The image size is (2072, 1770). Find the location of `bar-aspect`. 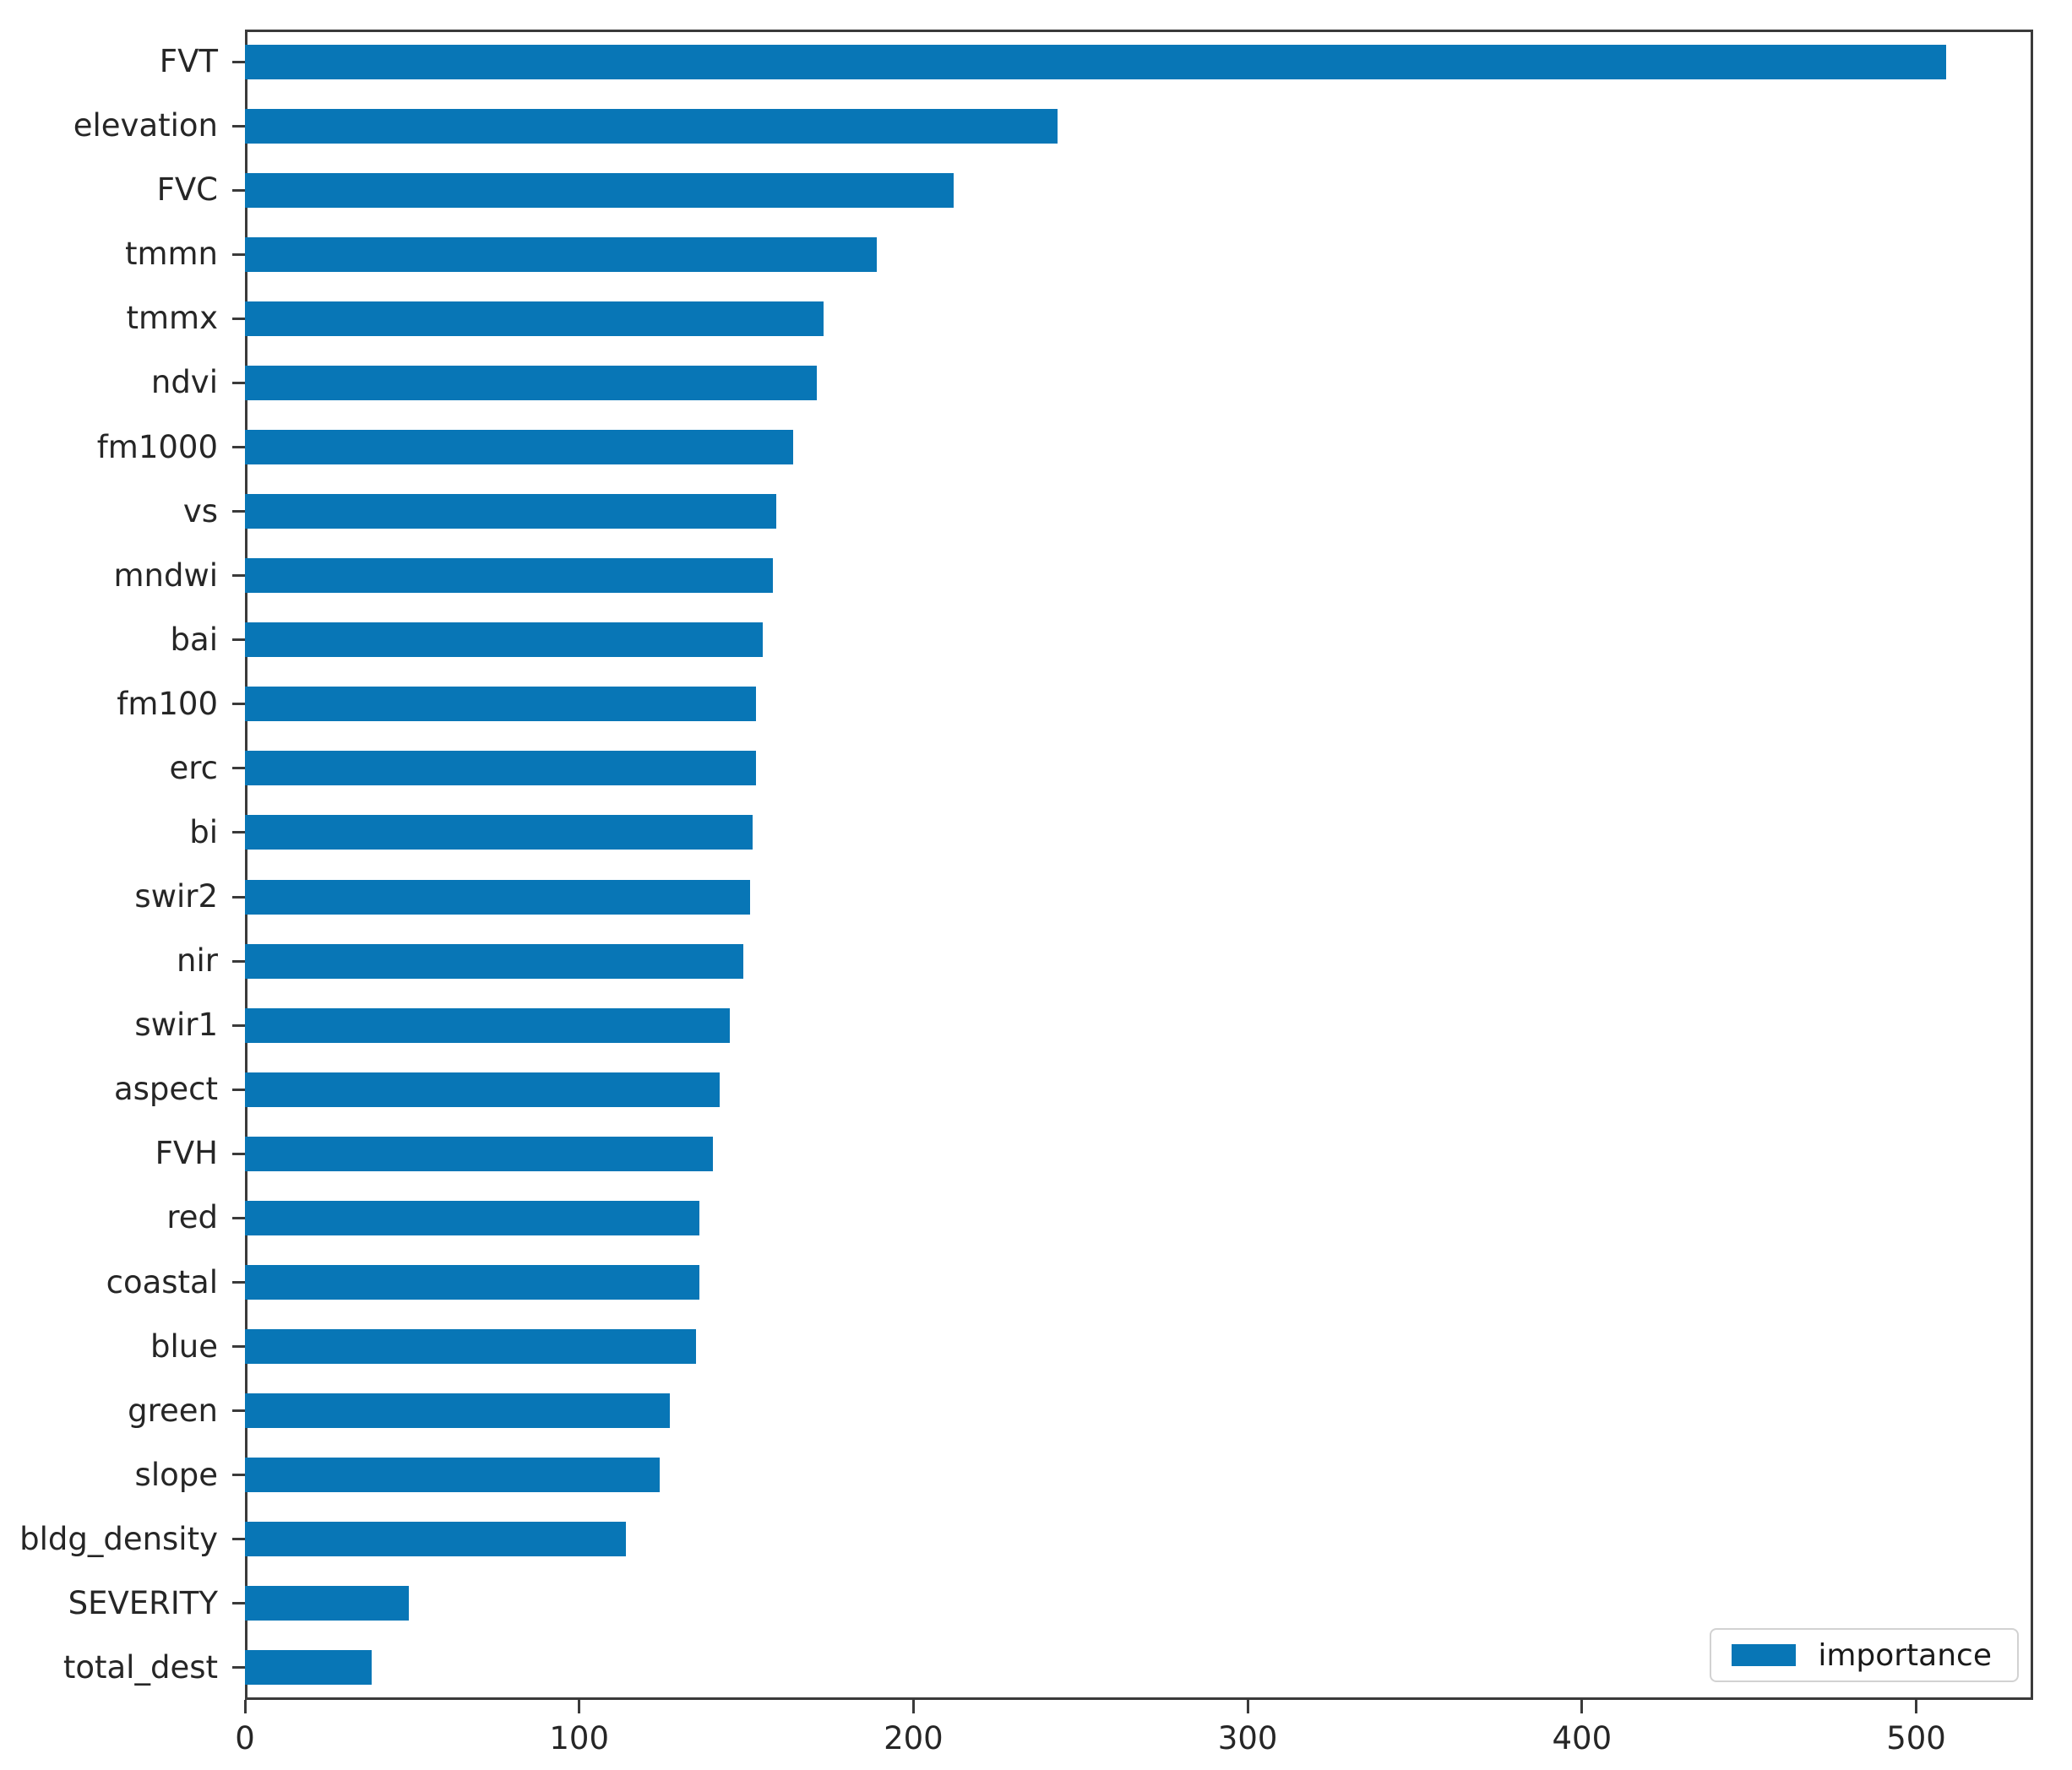

bar-aspect is located at coordinates (482, 1089).